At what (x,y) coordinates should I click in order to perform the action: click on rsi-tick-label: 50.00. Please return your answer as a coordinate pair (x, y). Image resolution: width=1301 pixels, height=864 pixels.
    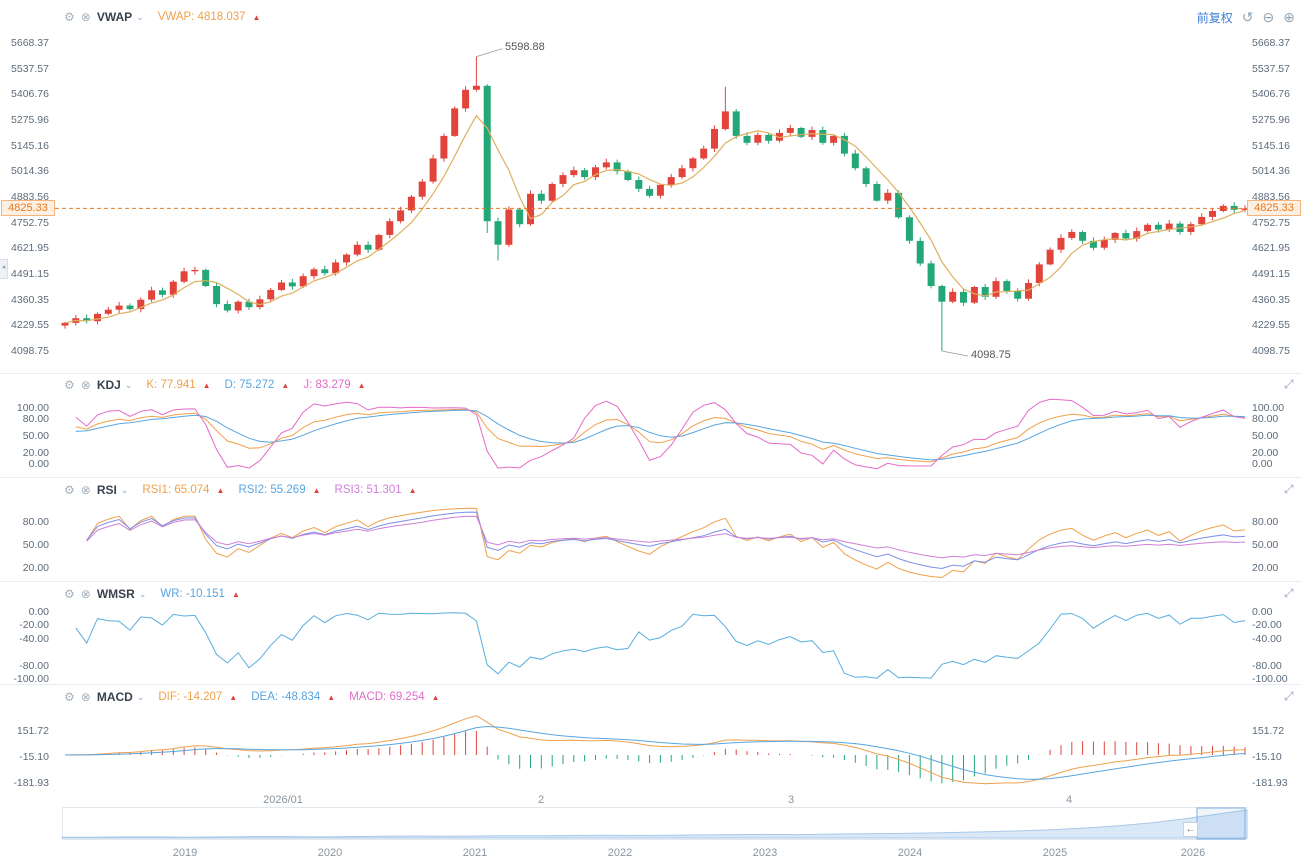
    Looking at the image, I should click on (35, 545).